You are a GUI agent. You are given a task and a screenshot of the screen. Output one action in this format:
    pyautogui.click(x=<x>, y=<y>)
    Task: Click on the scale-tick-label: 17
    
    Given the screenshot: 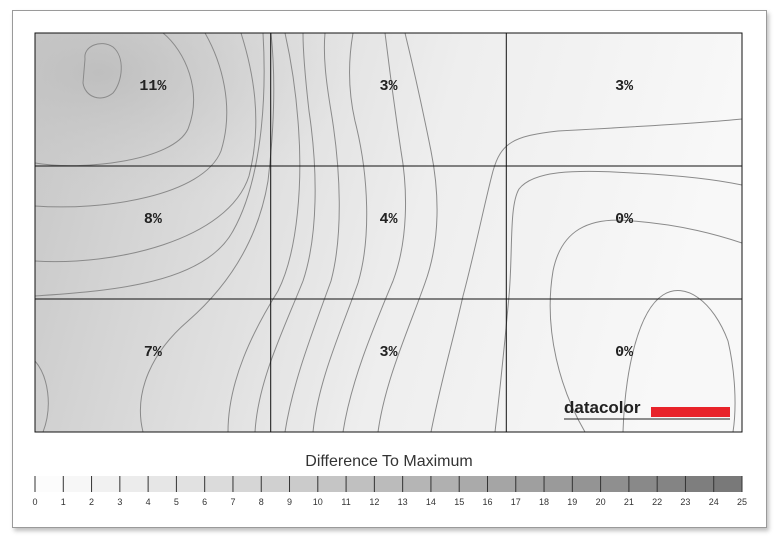 What is the action you would take?
    pyautogui.click(x=516, y=502)
    